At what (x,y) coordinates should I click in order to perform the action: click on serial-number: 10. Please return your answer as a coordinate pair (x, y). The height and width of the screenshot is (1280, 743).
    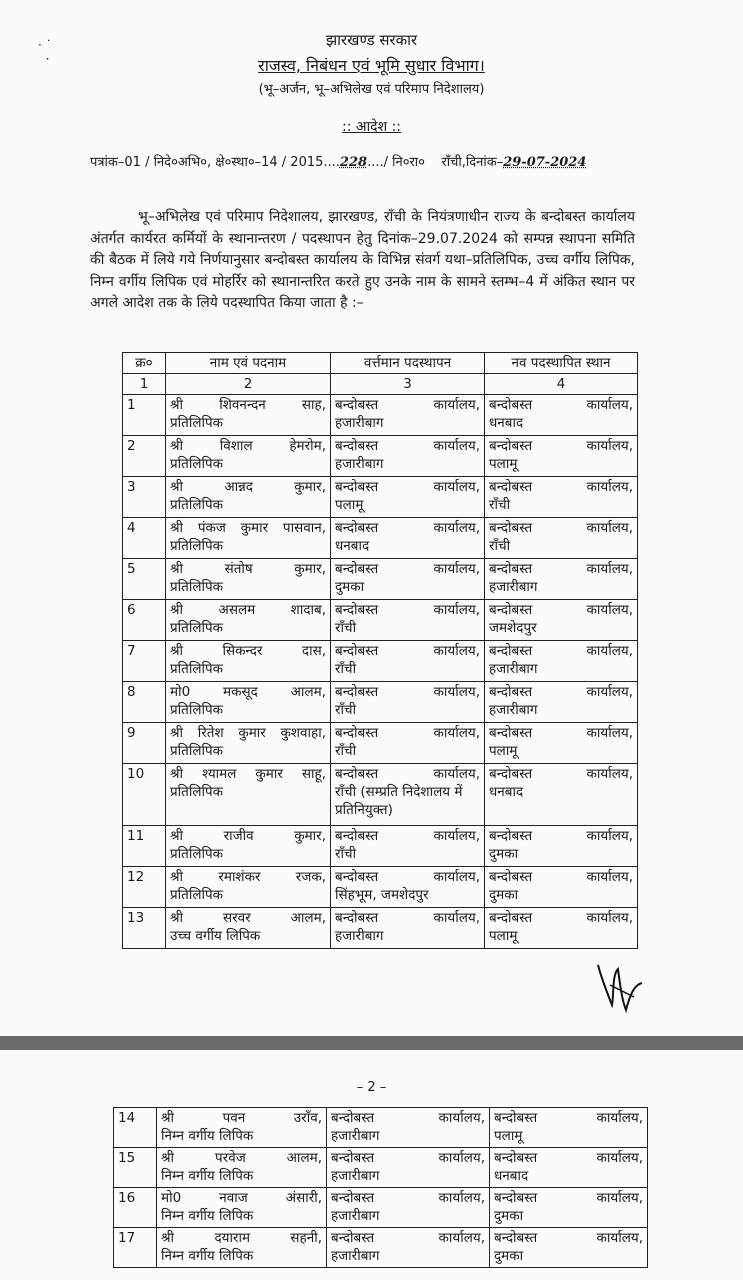
    Looking at the image, I should click on (144, 794).